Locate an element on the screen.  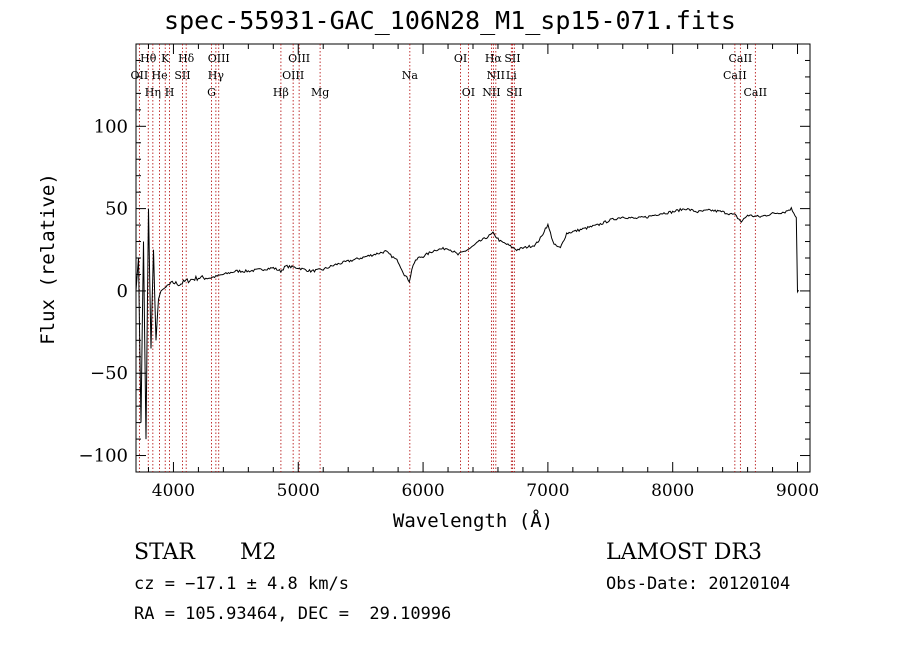
x-tick-label: 6000 is located at coordinates (422, 491).